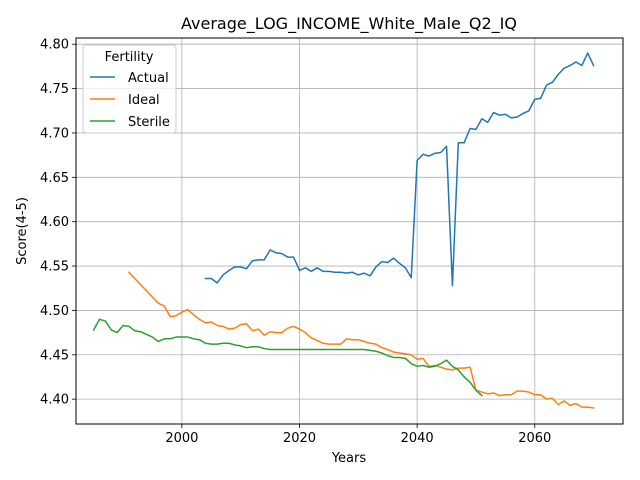  Describe the element at coordinates (54, 222) in the screenshot. I see `y-tick-label: 4.60` at that location.